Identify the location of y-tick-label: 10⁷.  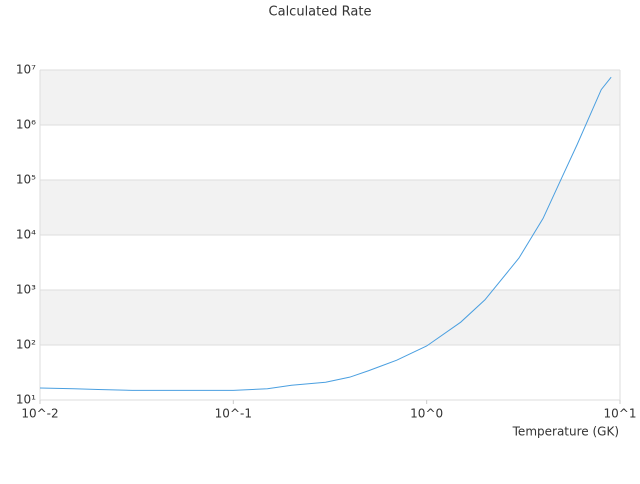
(26, 70).